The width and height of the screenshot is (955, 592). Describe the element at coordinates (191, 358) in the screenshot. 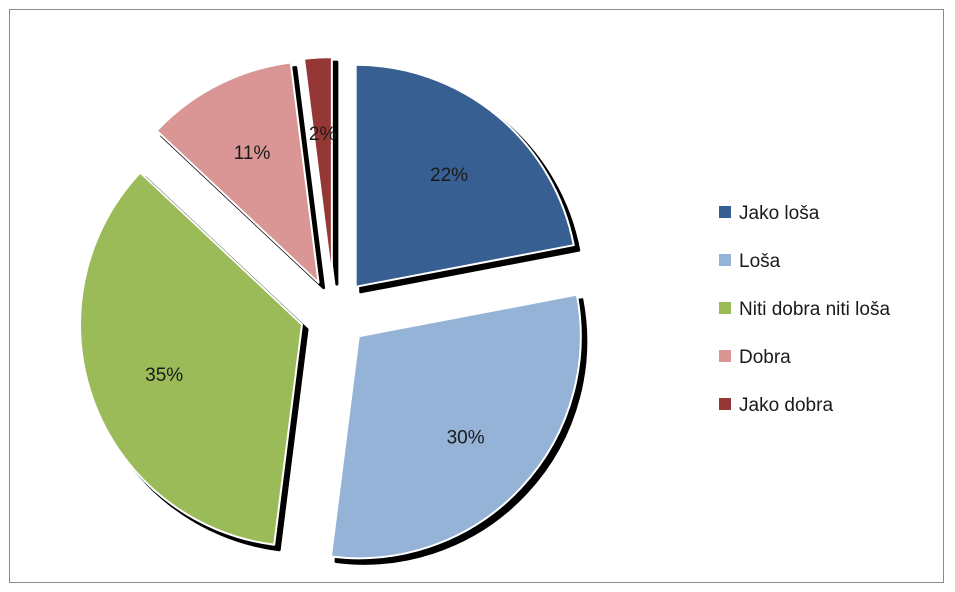

I see `slice-niti-dobra-niti-losa` at that location.